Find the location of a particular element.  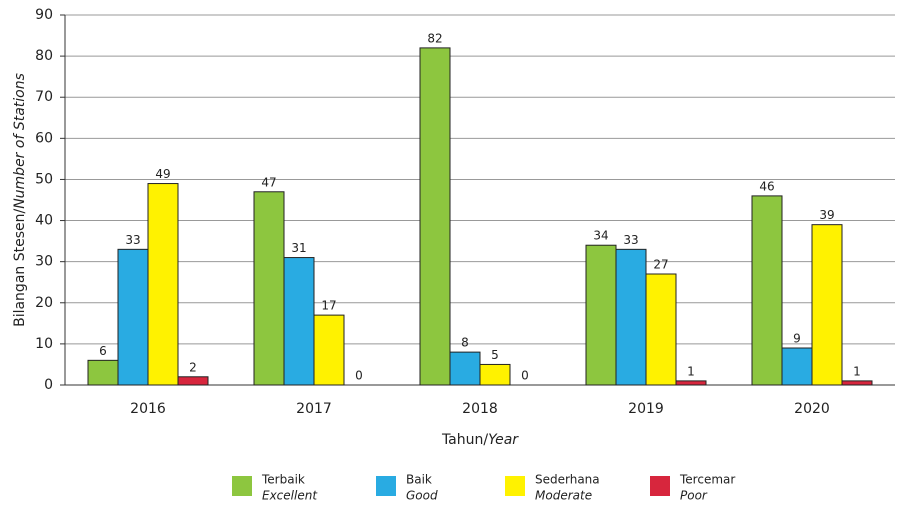

y-axis-label: Bilangan Stesen/Number of Stations is located at coordinates (20, 200).